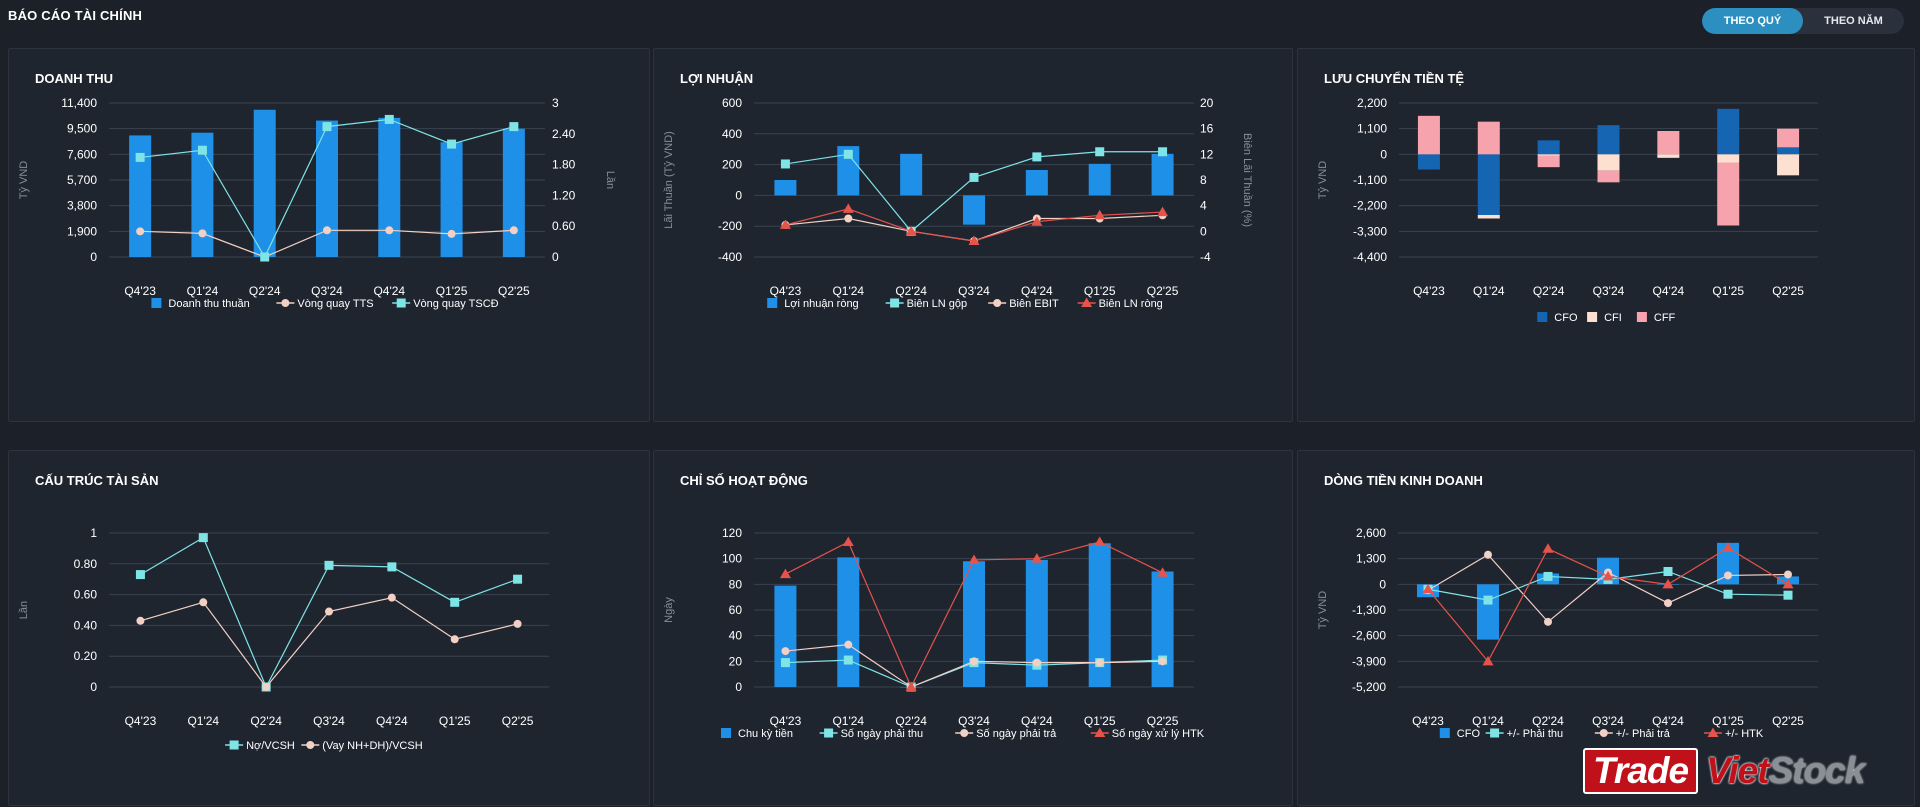 The height and width of the screenshot is (807, 1920). What do you see at coordinates (1369, 661) in the screenshot?
I see `y-tick-label: -3,900` at bounding box center [1369, 661].